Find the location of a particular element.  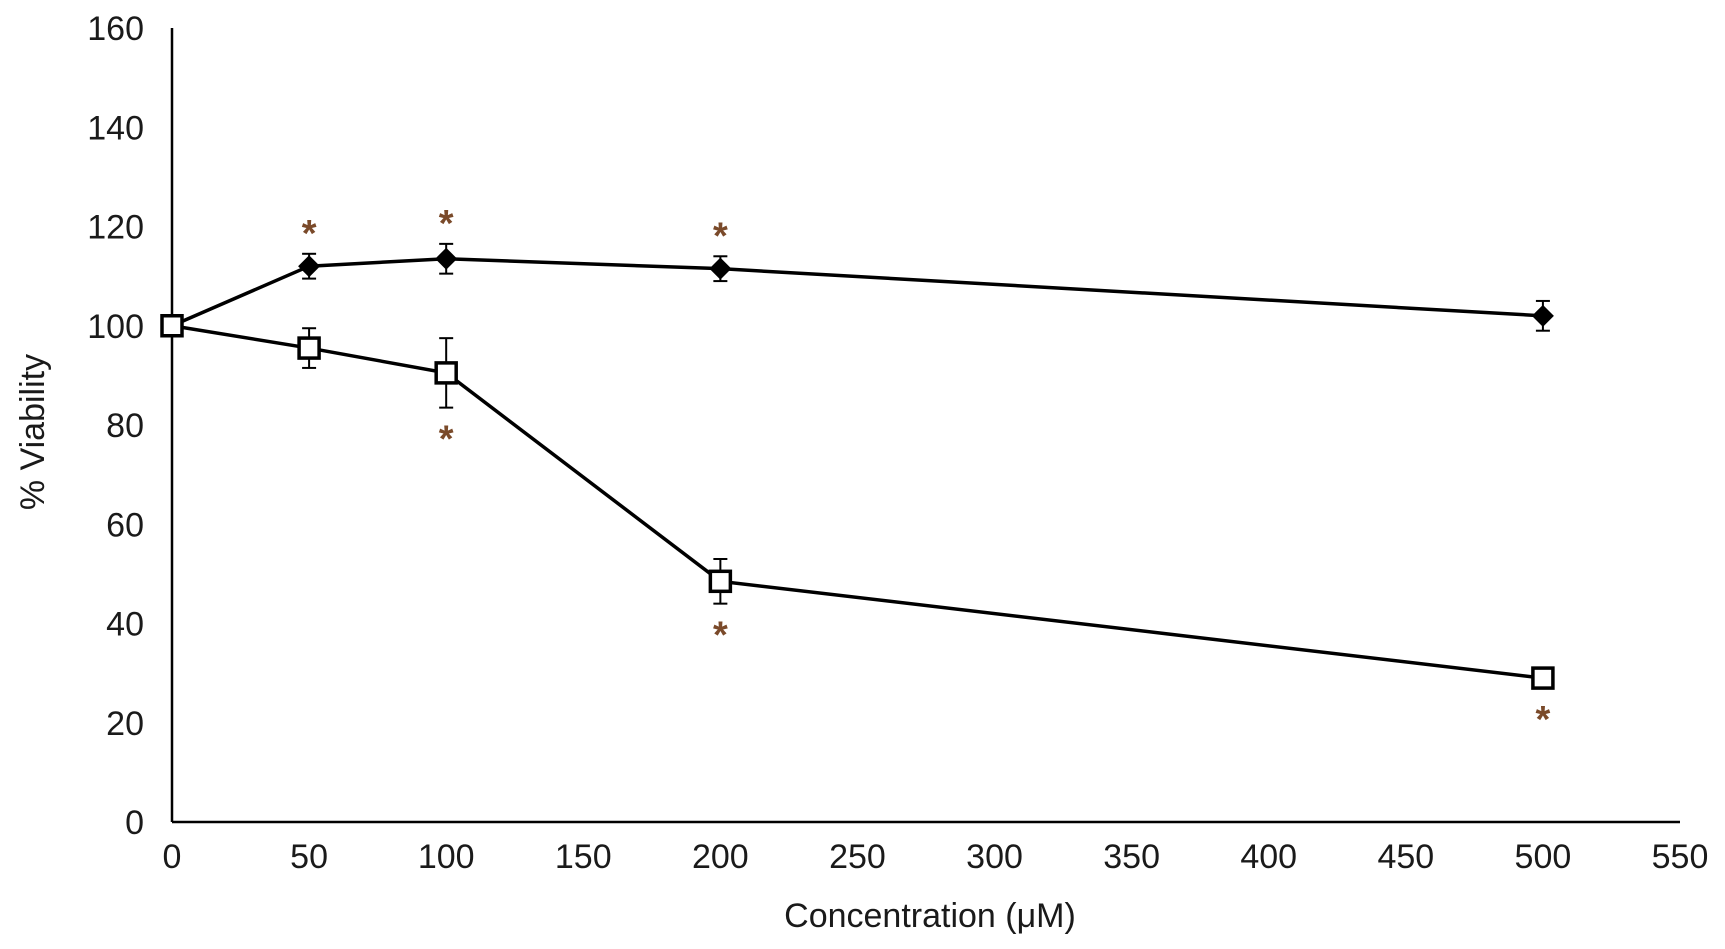

x-tick-label: 250 is located at coordinates (857, 857).